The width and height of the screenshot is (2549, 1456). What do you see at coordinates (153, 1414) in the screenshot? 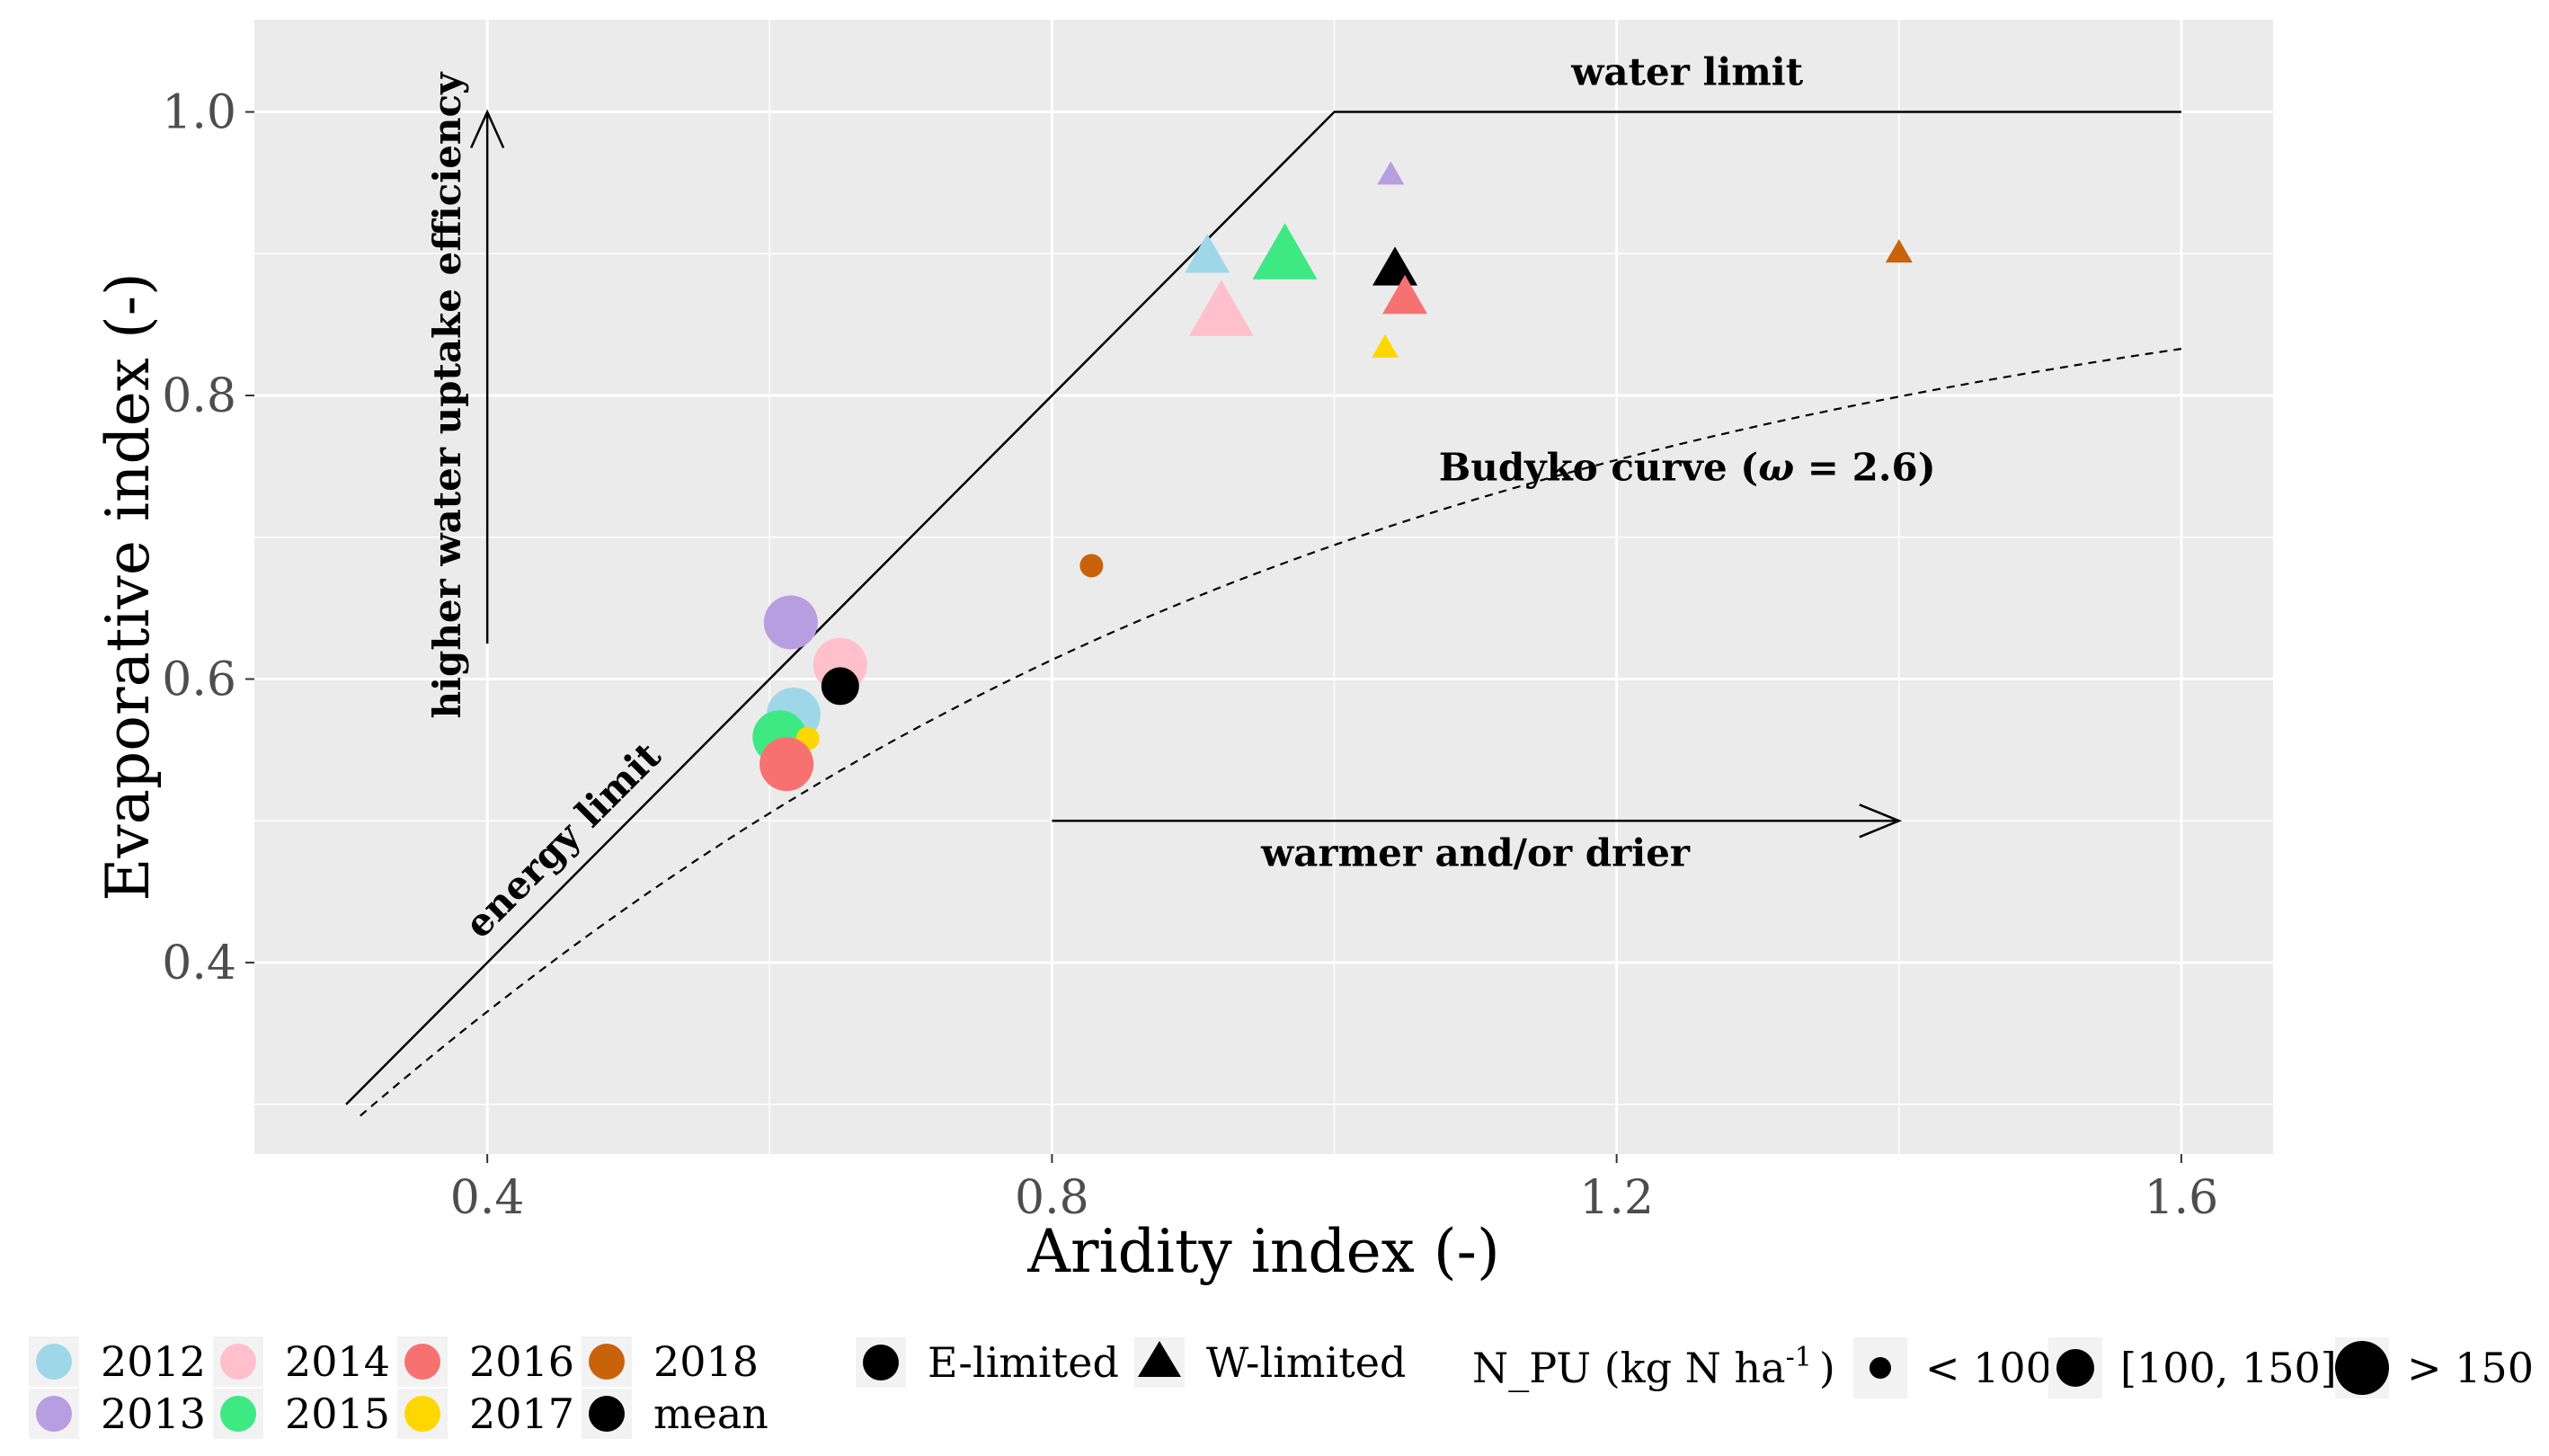
I see `legend-label-2013: 2013` at bounding box center [153, 1414].